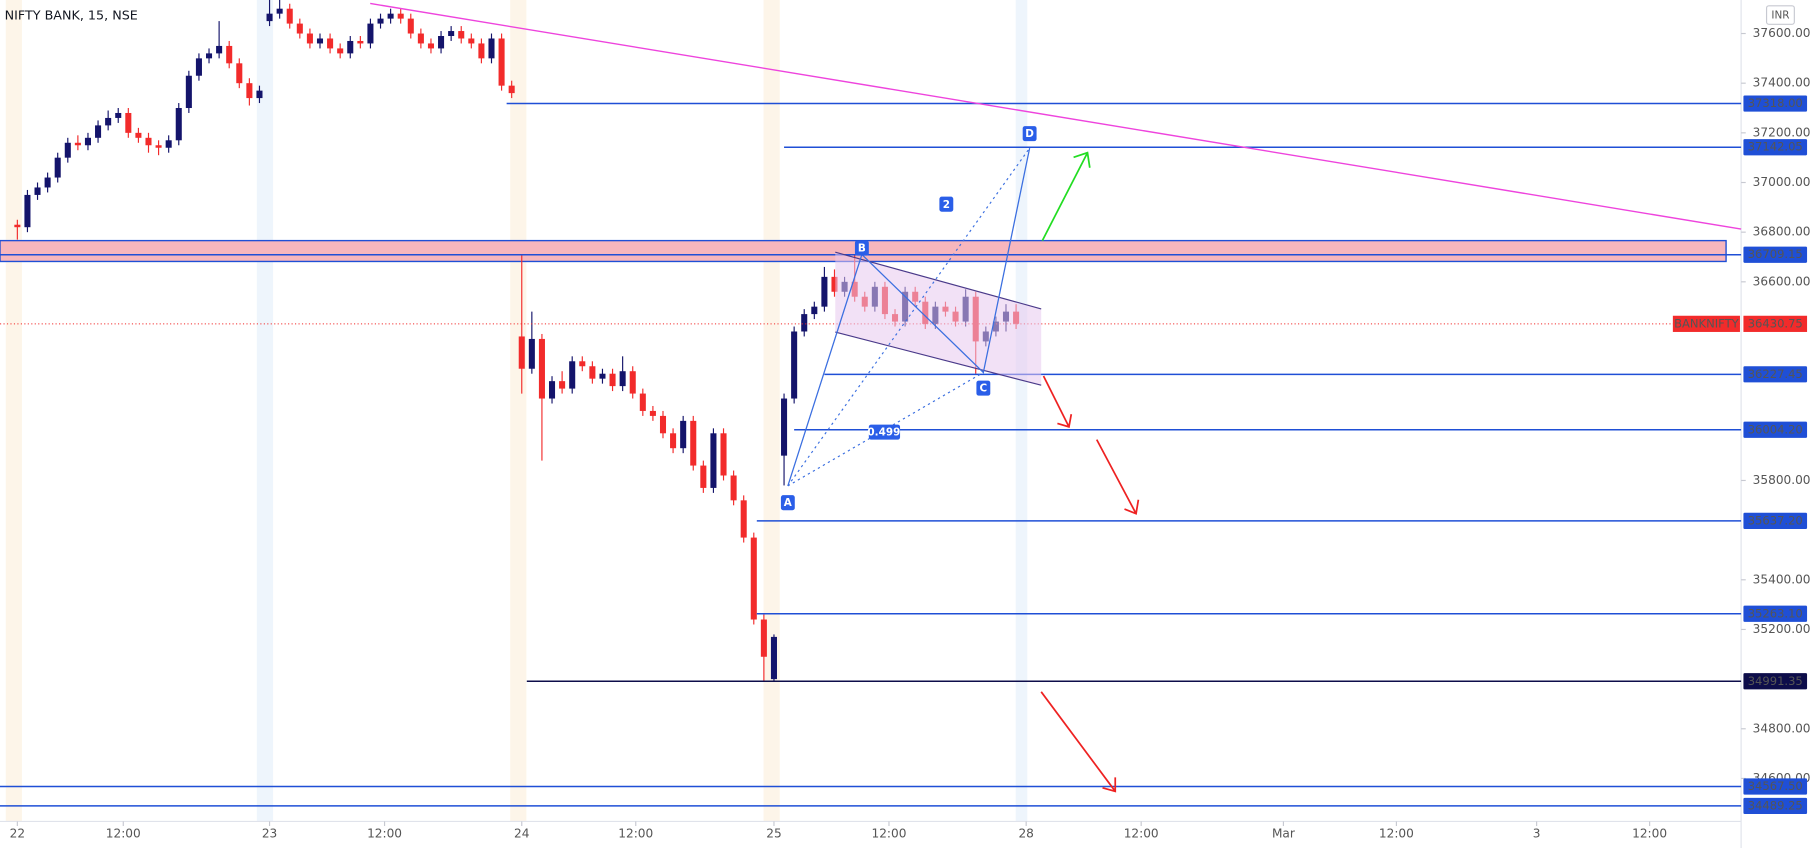 The image size is (1814, 848). What do you see at coordinates (1782, 132) in the screenshot?
I see `y-tick-label: 37200.00` at bounding box center [1782, 132].